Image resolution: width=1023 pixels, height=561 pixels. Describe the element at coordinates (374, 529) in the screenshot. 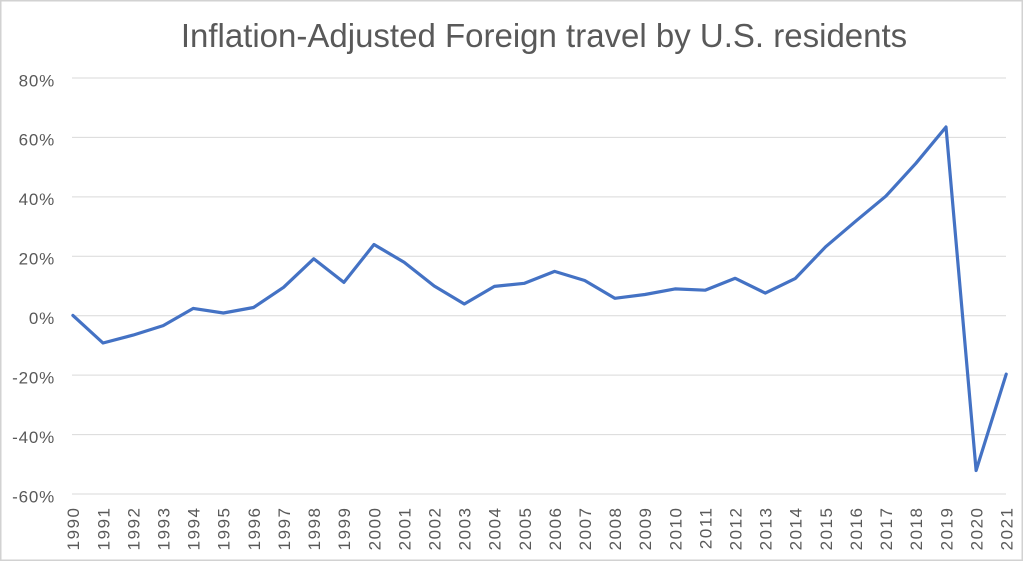

I see `svg-text: 2000` at that location.